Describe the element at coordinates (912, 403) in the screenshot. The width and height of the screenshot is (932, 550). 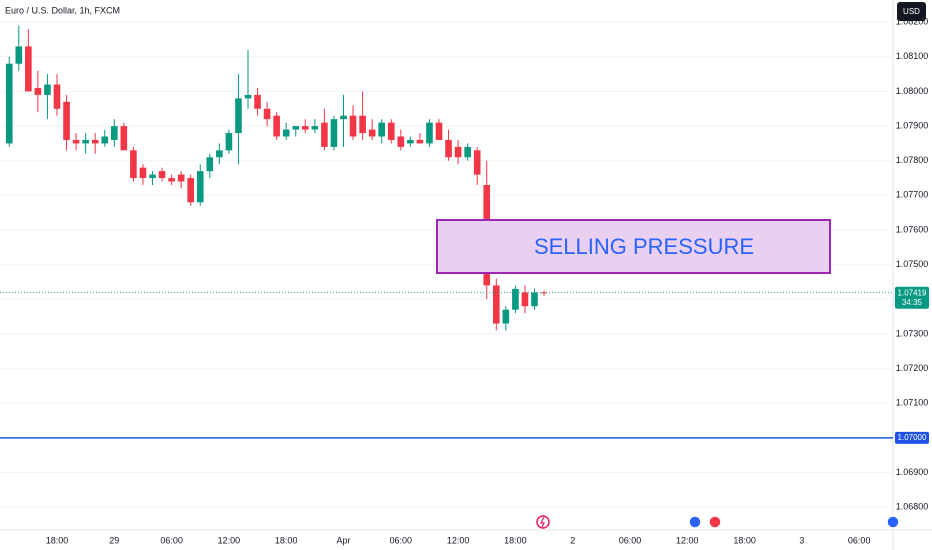
I see `y-tick-label: 1.07100` at that location.